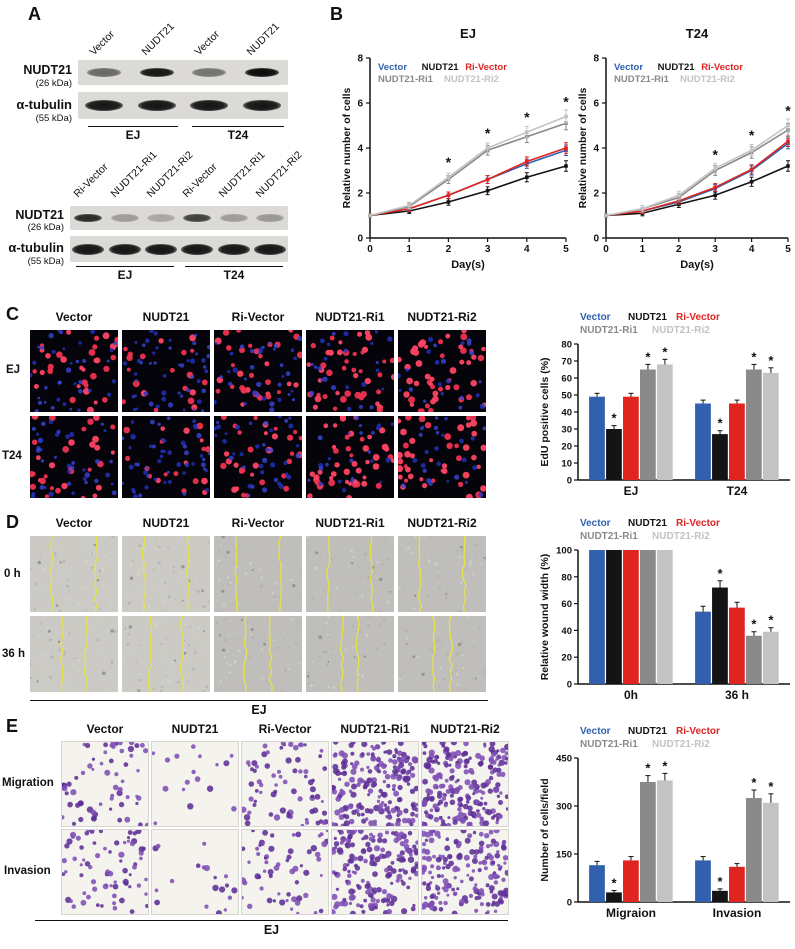  I want to click on transwell-image-migration-col3, so click(375, 784).